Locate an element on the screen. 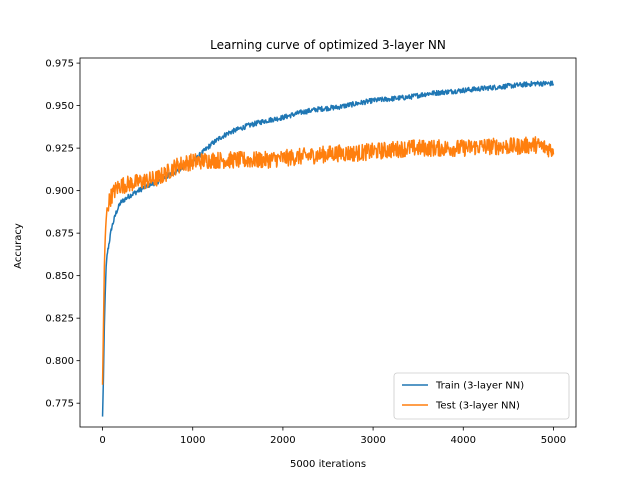 The width and height of the screenshot is (640, 480). x-tick-label: 4000 is located at coordinates (463, 440).